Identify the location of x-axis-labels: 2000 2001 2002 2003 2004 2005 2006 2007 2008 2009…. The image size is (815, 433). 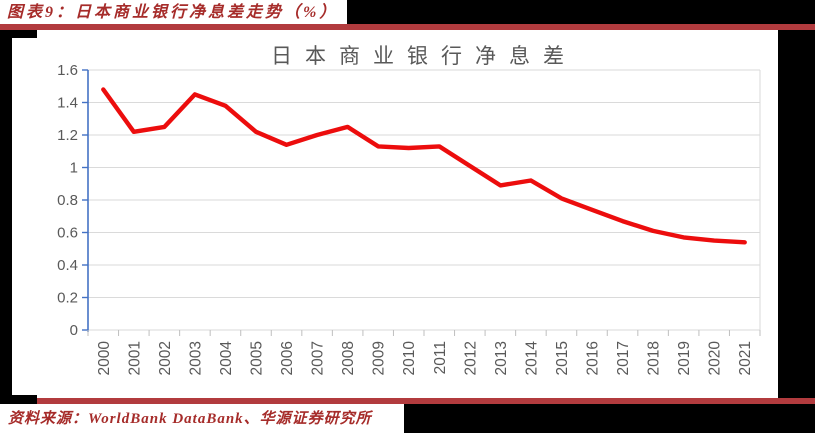
(425, 358).